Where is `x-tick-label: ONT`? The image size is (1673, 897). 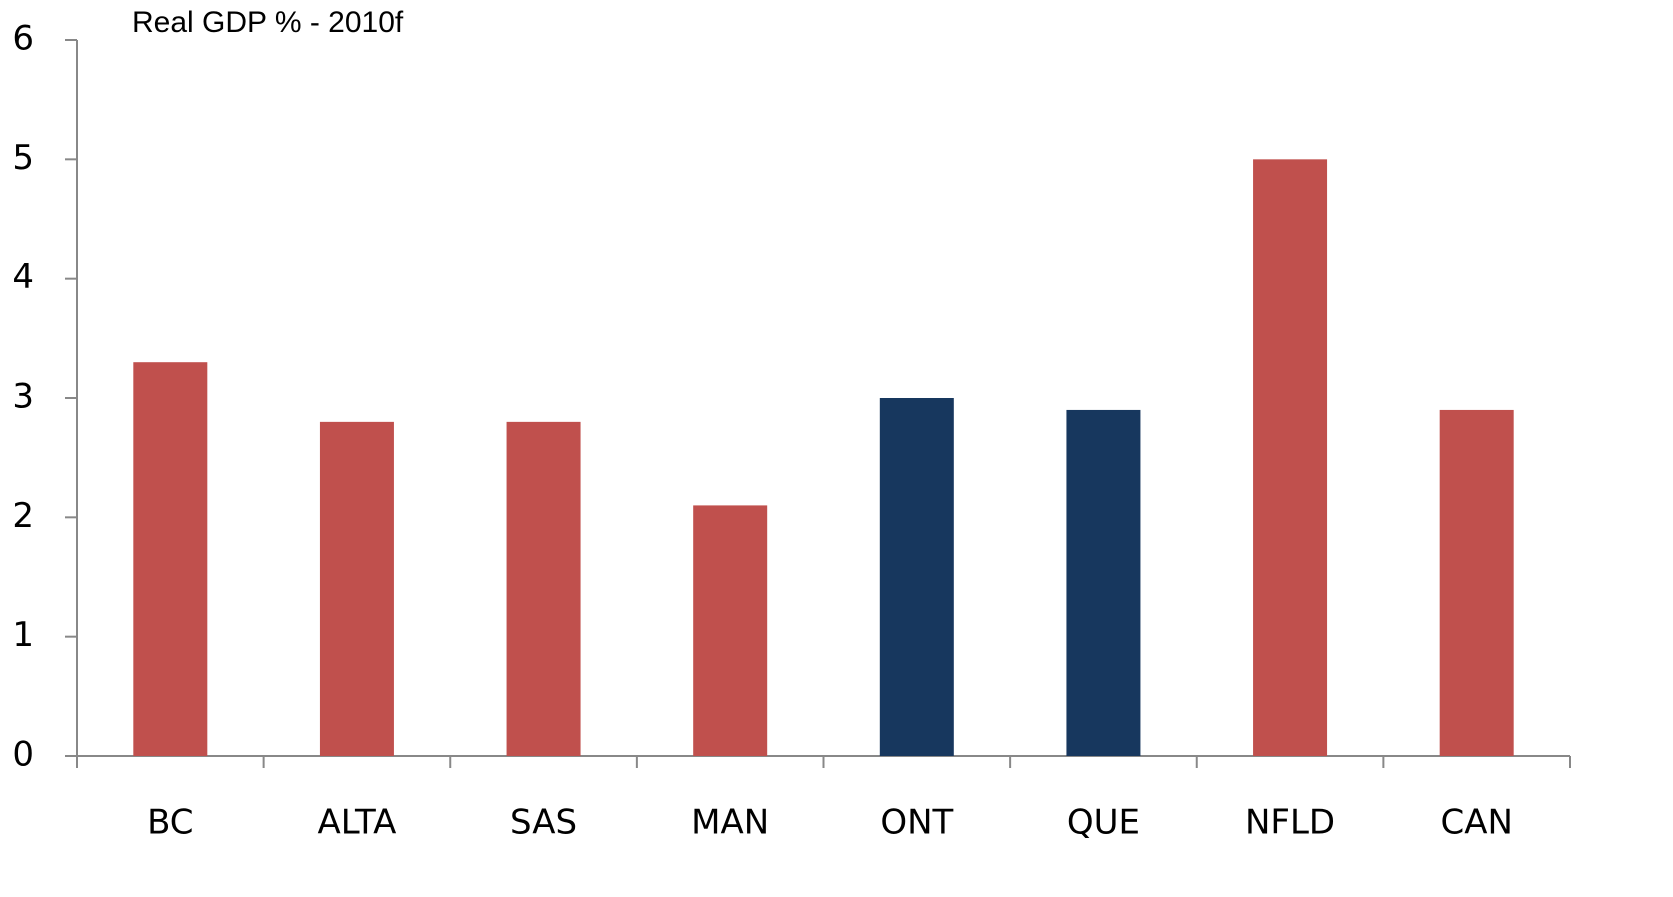 x-tick-label: ONT is located at coordinates (916, 823).